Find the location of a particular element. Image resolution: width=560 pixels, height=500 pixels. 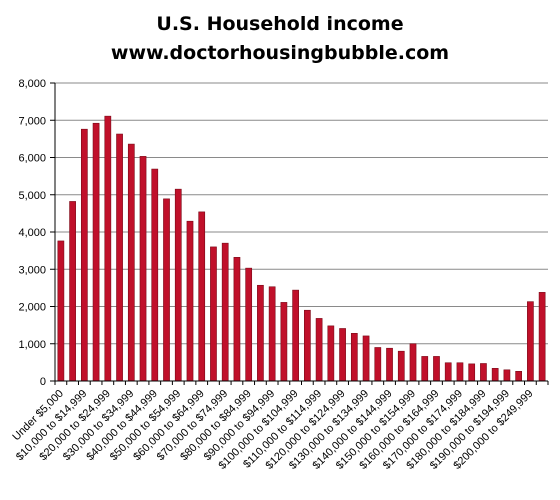

y-tick-label: 8,000 is located at coordinates (32, 84).